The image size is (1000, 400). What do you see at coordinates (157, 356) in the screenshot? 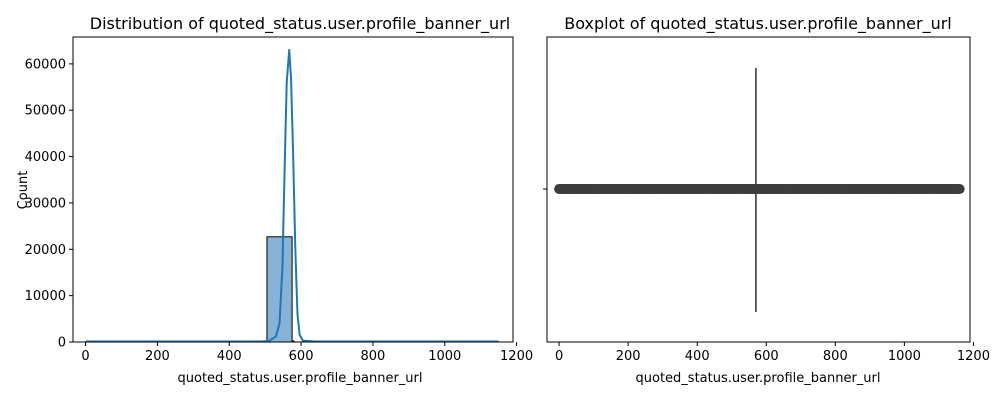
I see `histogram-x-tick-label: 200` at bounding box center [157, 356].